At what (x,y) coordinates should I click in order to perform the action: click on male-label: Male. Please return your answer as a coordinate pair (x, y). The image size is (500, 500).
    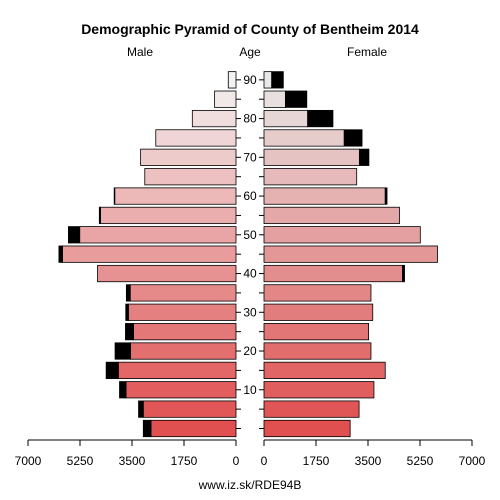
    Looking at the image, I should click on (140, 52).